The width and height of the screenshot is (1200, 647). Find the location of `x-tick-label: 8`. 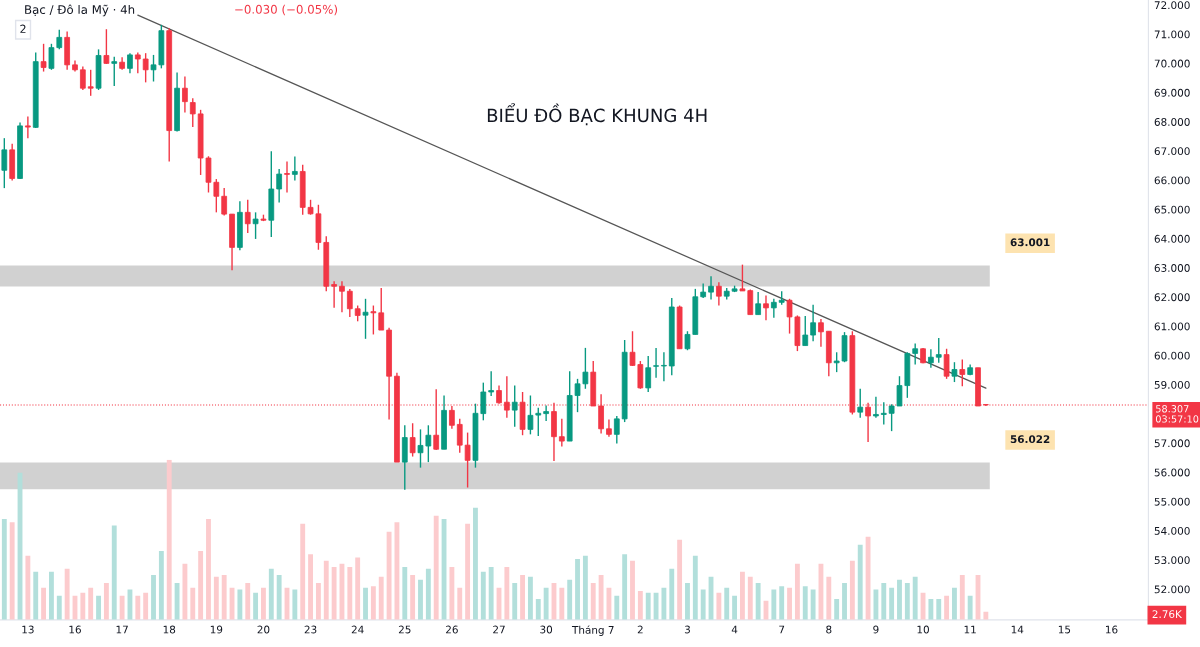

x-tick-label: 8 is located at coordinates (829, 629).